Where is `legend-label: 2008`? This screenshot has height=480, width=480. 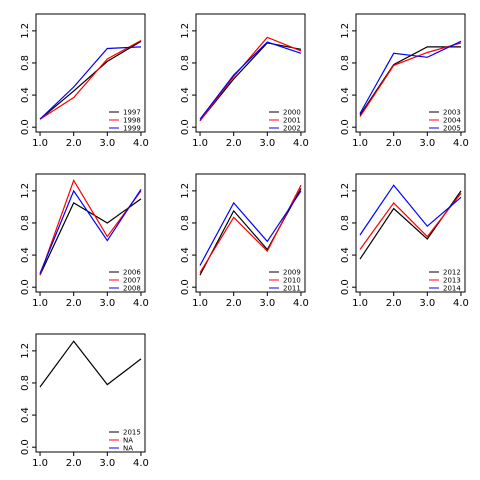 legend-label: 2008 is located at coordinates (132, 289).